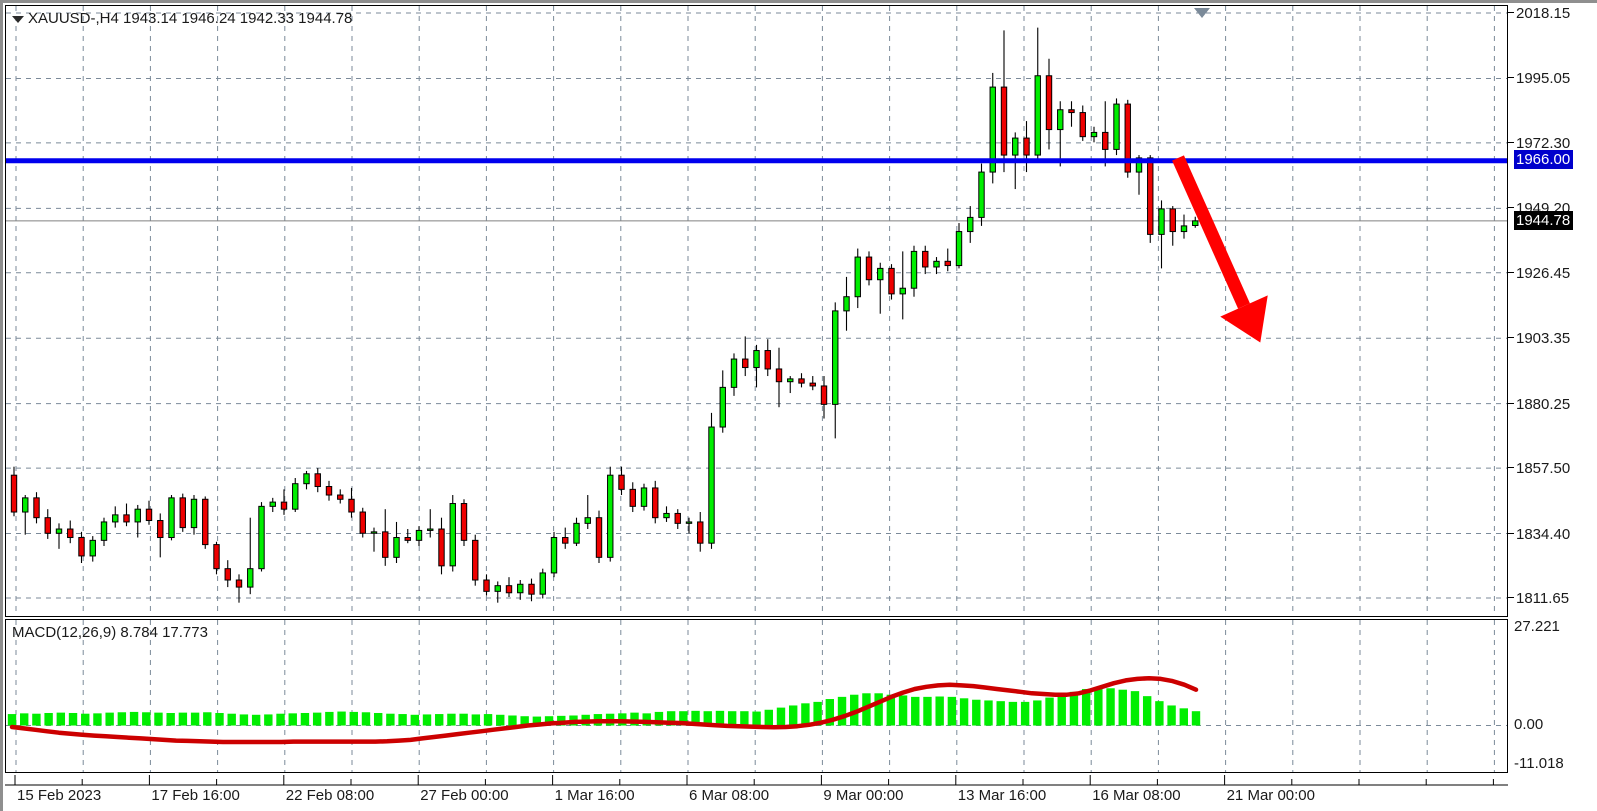 This screenshot has height=811, width=1597. Describe the element at coordinates (594, 795) in the screenshot. I see `time-axis-label: 1 Mar 16:00` at that location.